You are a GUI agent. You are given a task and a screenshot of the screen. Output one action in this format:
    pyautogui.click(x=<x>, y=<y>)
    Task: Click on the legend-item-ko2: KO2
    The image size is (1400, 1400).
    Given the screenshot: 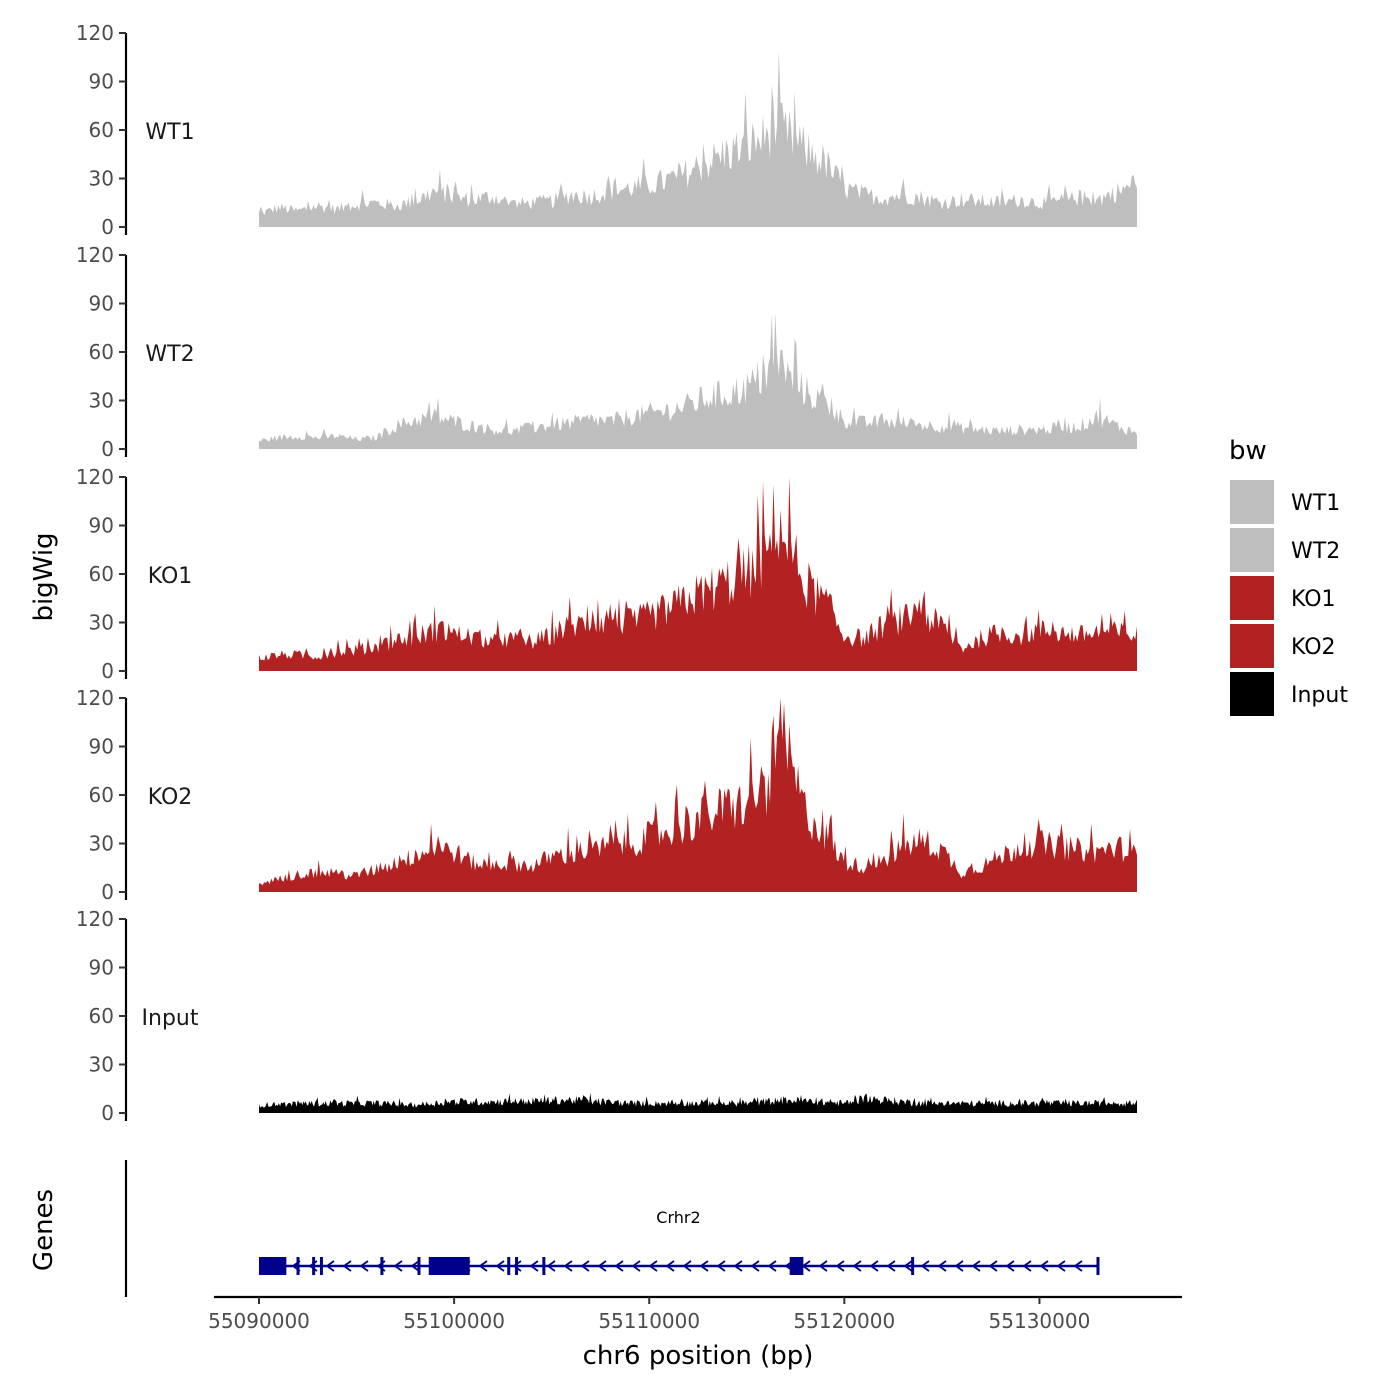 What is the action you would take?
    pyautogui.click(x=1283, y=646)
    